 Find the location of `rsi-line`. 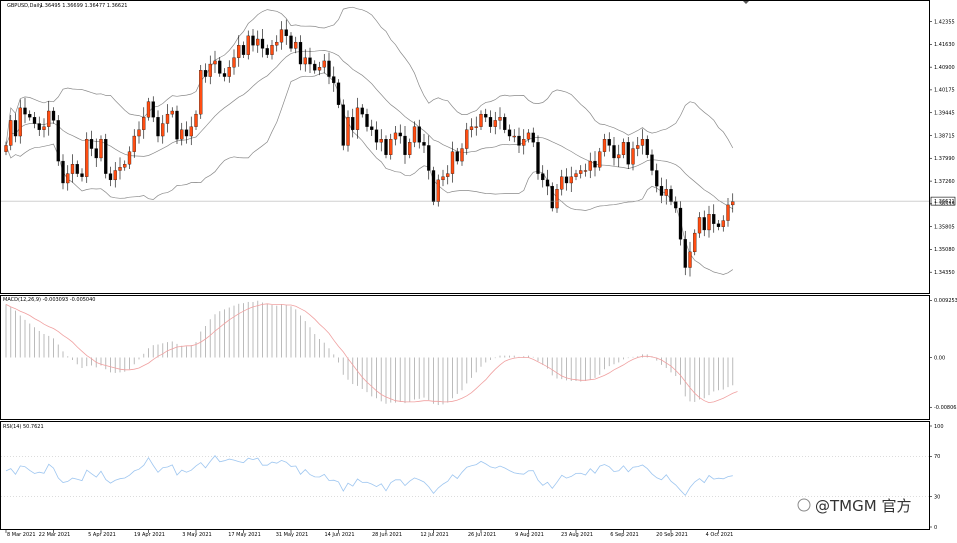

rsi-line is located at coordinates (369, 476).